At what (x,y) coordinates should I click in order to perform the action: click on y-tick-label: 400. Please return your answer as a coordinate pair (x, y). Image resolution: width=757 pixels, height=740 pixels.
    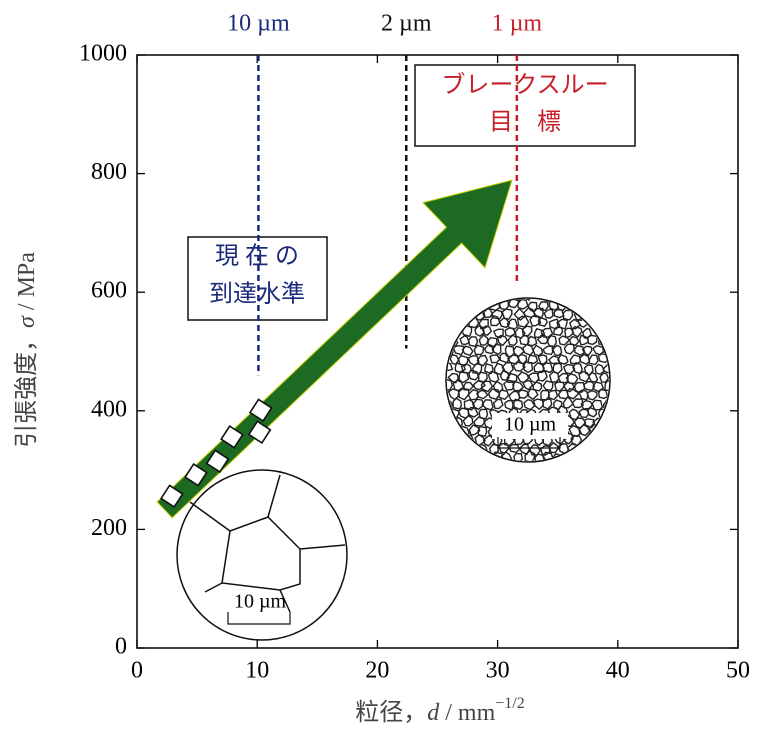
    Looking at the image, I should click on (109, 409).